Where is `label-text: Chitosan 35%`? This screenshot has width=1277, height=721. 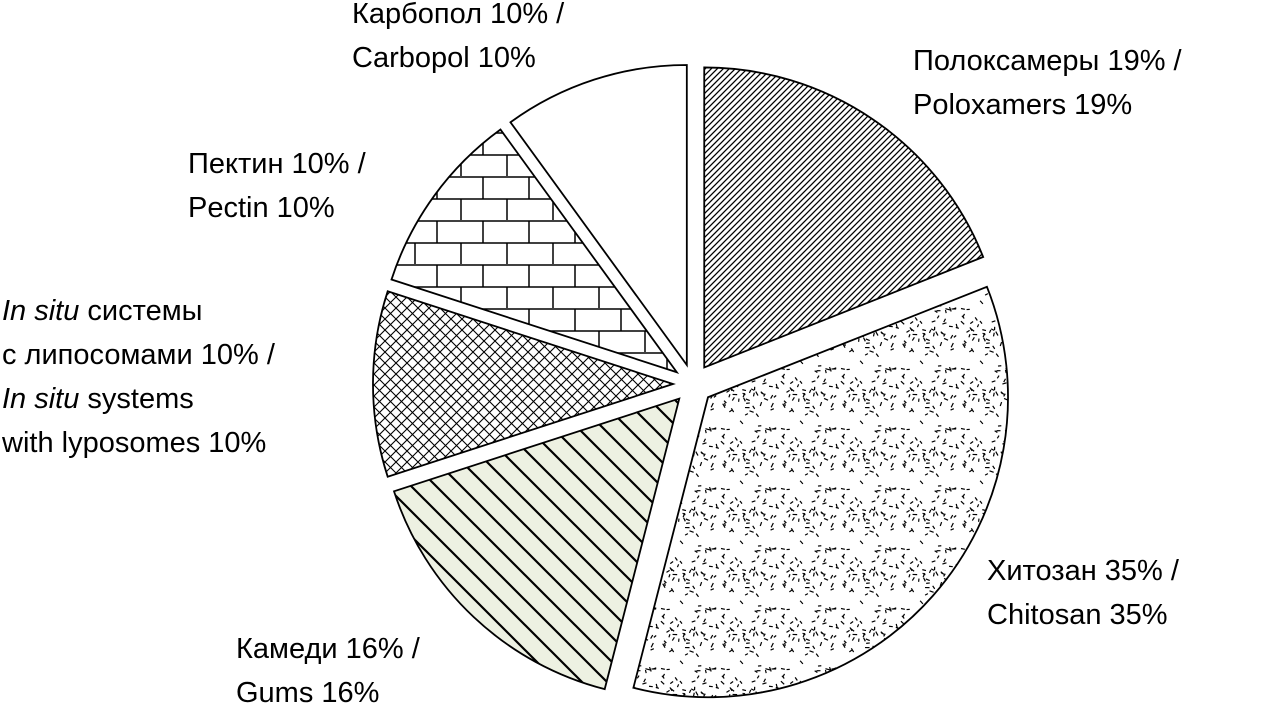 label-text: Chitosan 35% is located at coordinates (1077, 615).